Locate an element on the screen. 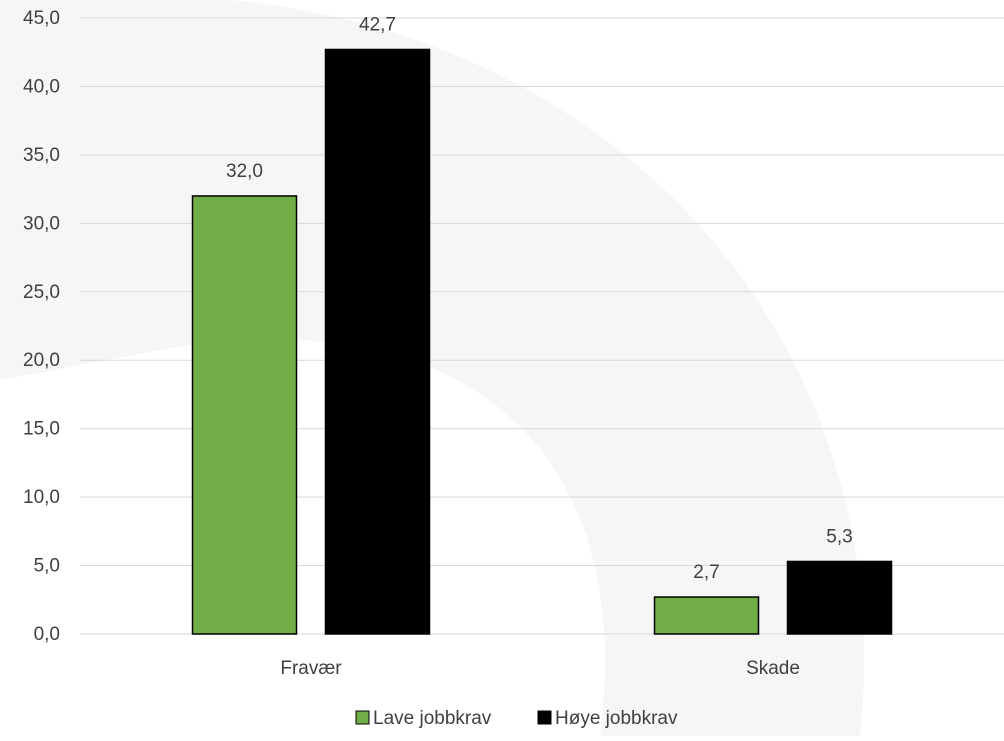 The height and width of the screenshot is (741, 1004). data-label: 32,0 is located at coordinates (244, 171).